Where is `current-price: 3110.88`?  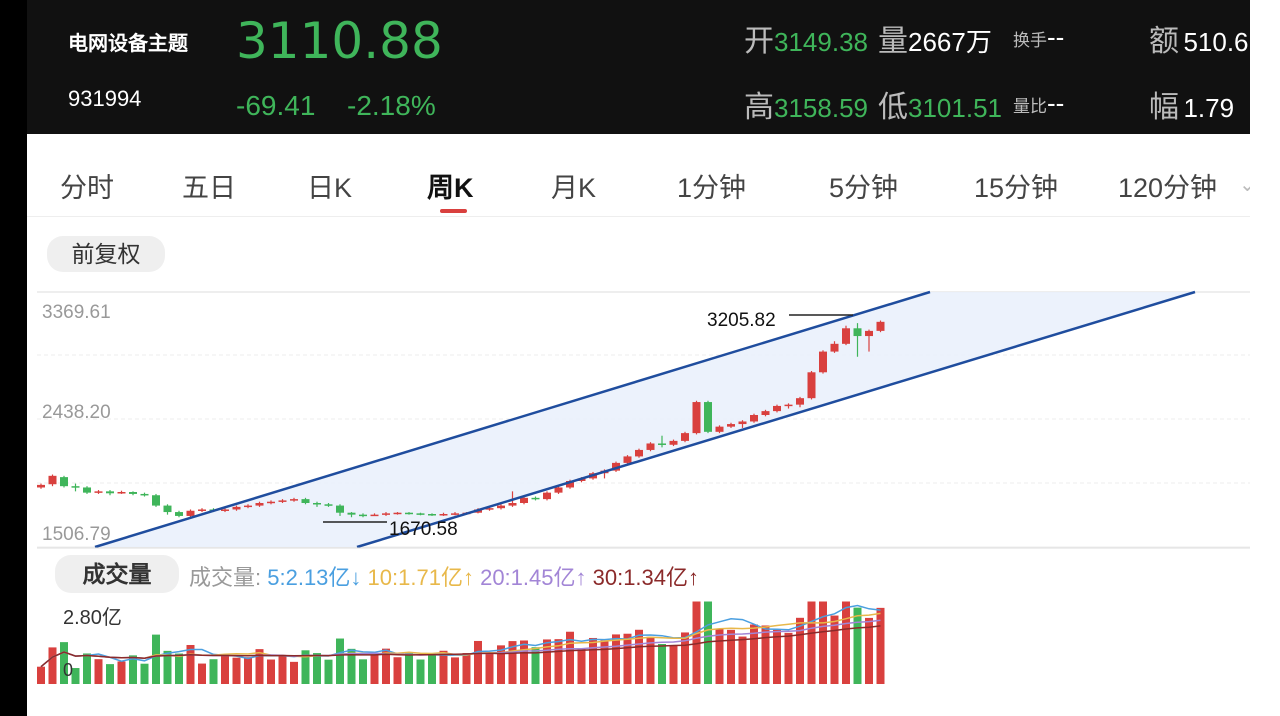
current-price: 3110.88 is located at coordinates (339, 41).